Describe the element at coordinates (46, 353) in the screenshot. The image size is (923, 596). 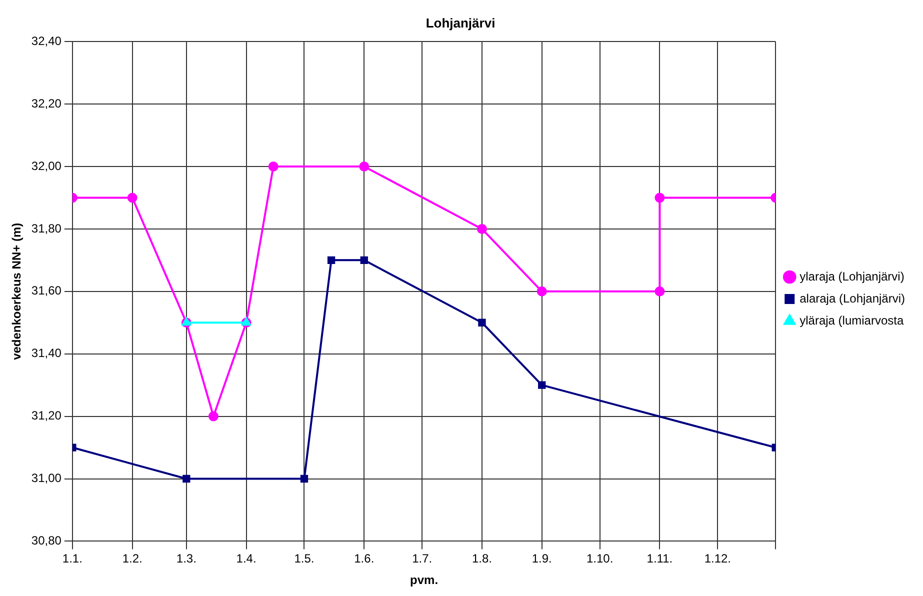
I see `y-tick-label: 31,40` at that location.